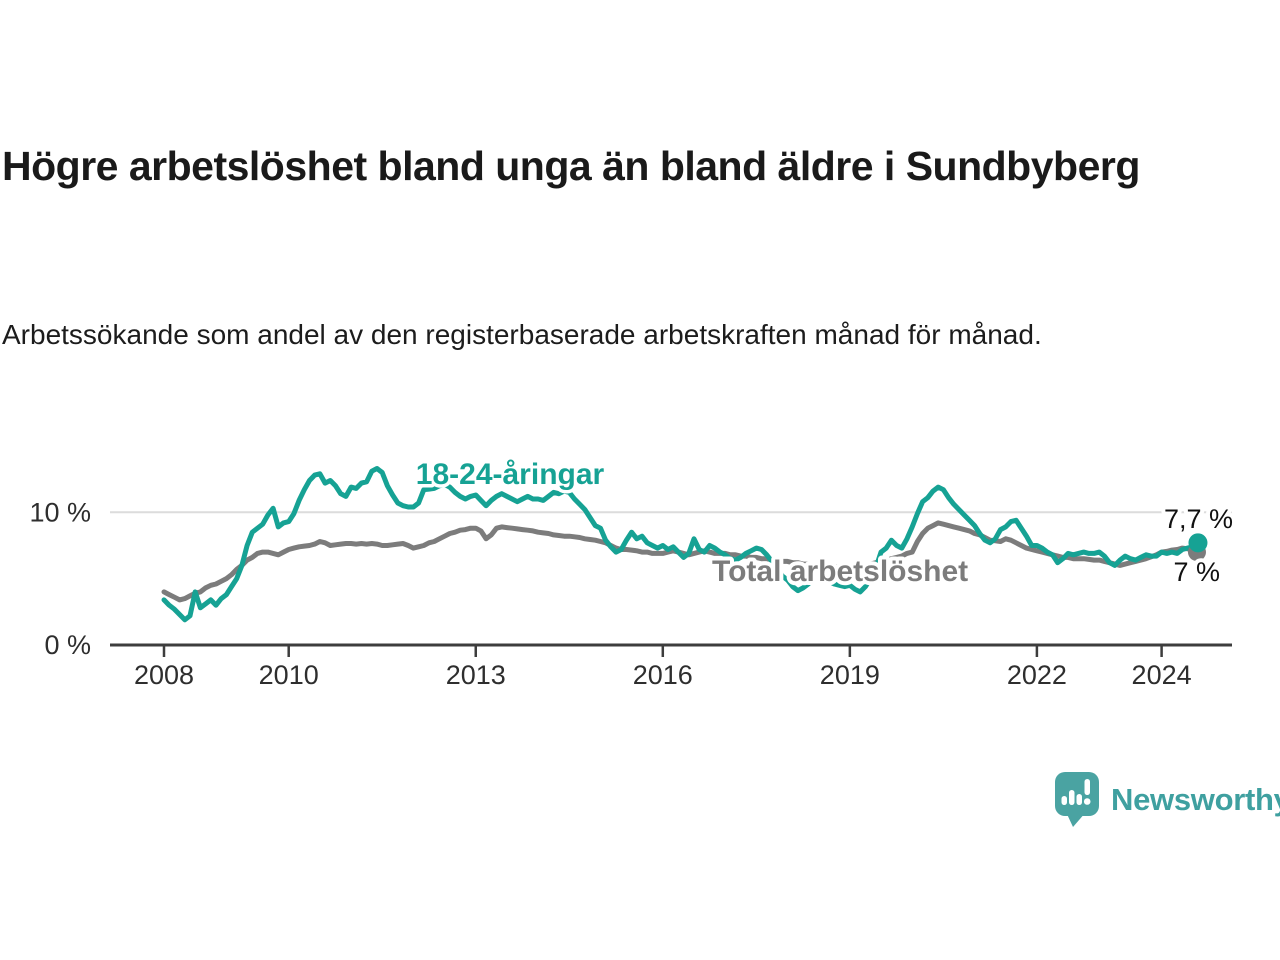 This screenshot has height=960, width=1280. Describe the element at coordinates (164, 675) in the screenshot. I see `x-axis-label: 2008` at that location.